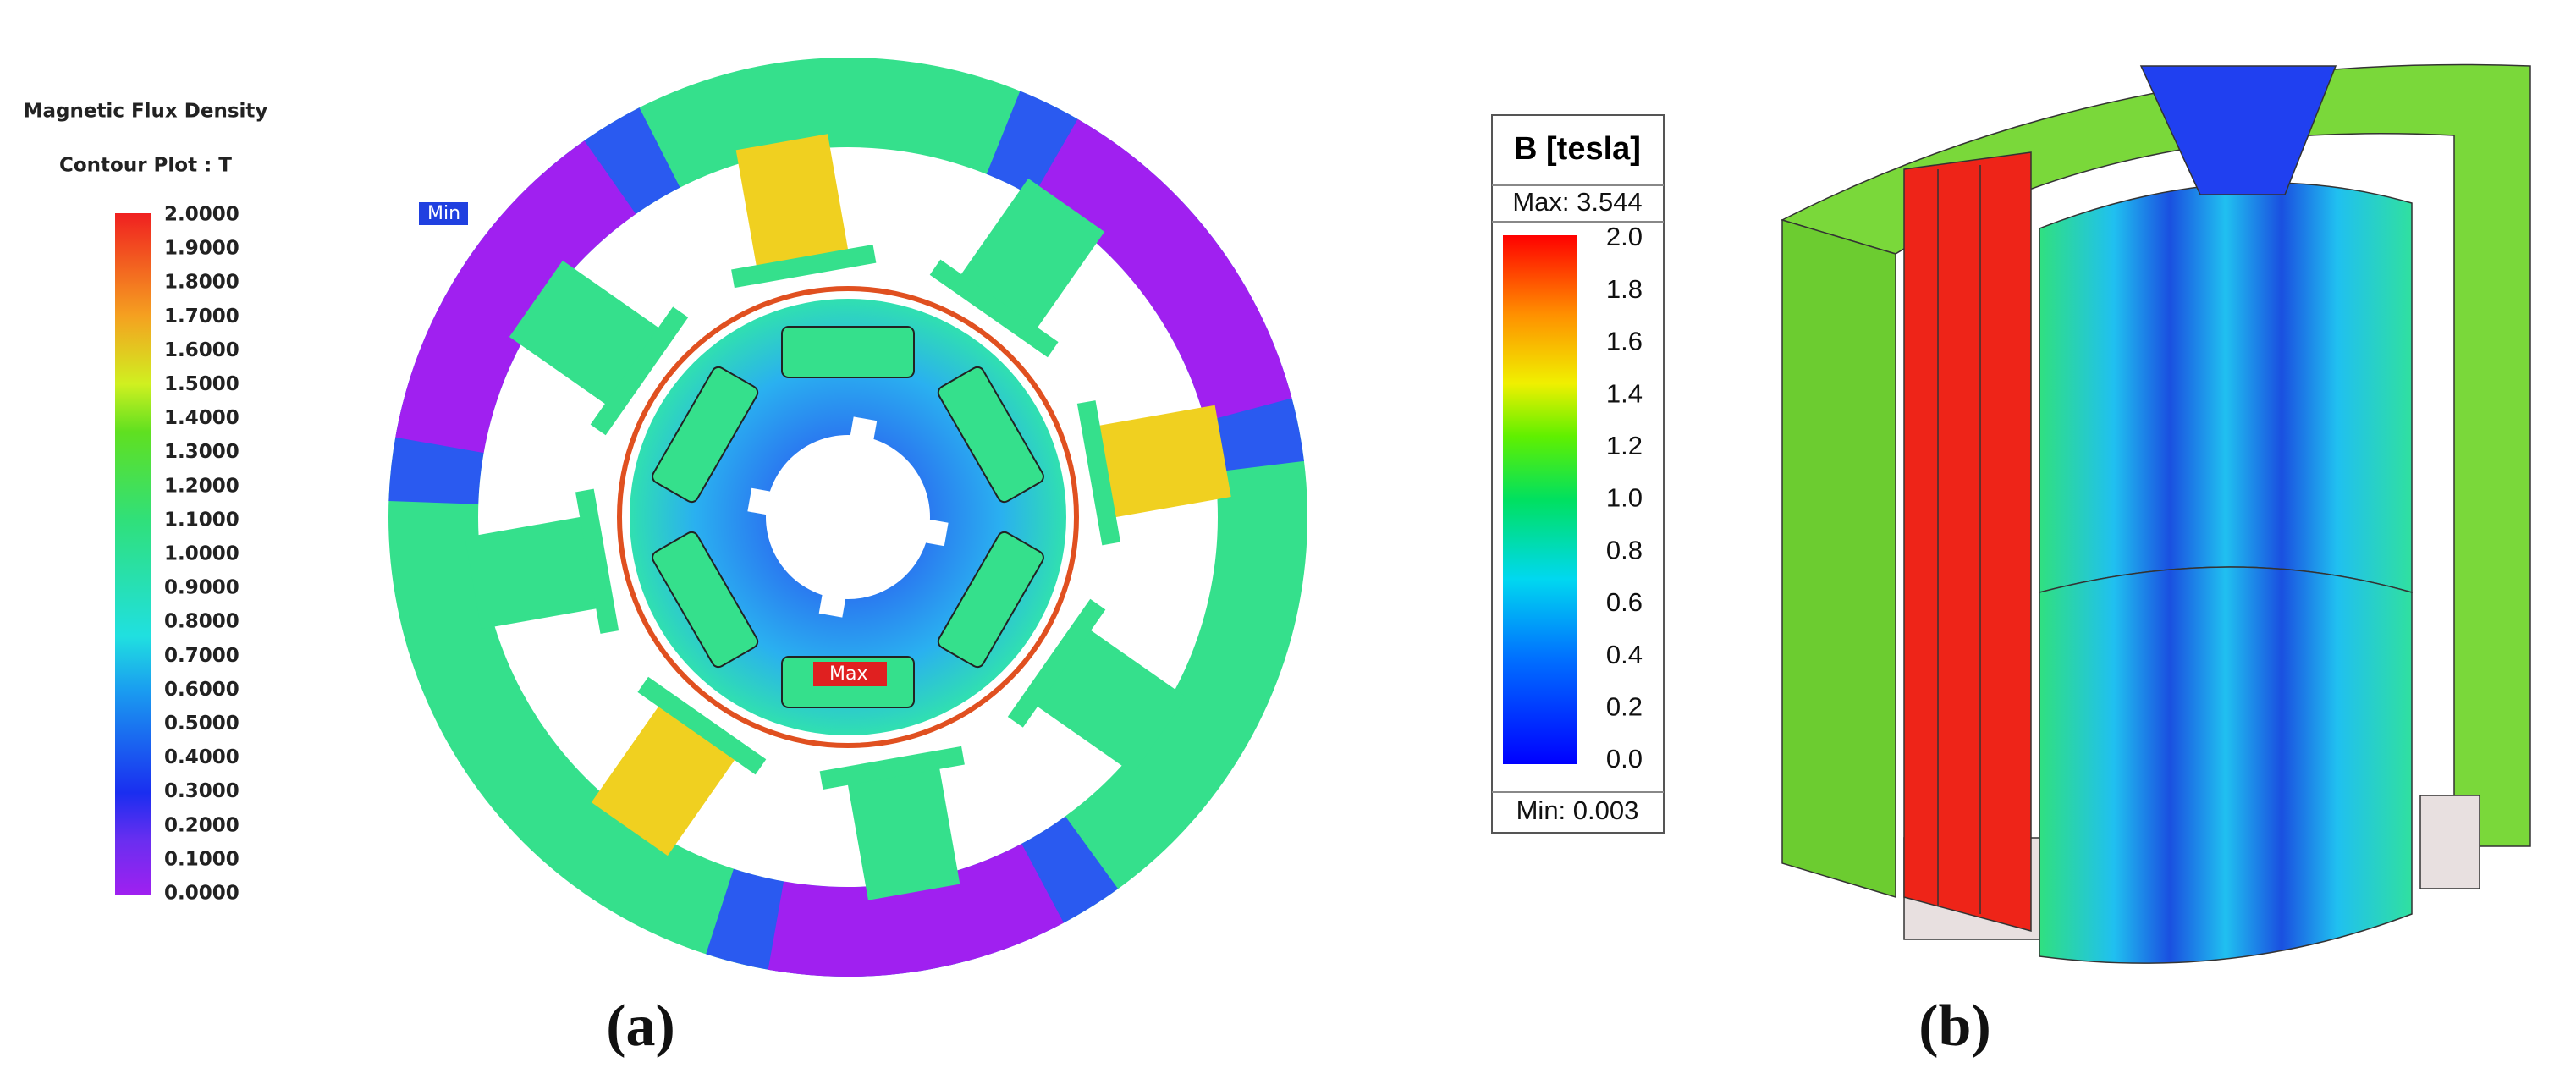  What do you see at coordinates (1624, 445) in the screenshot?
I see `colorbar-tick-label: 1.2` at bounding box center [1624, 445].